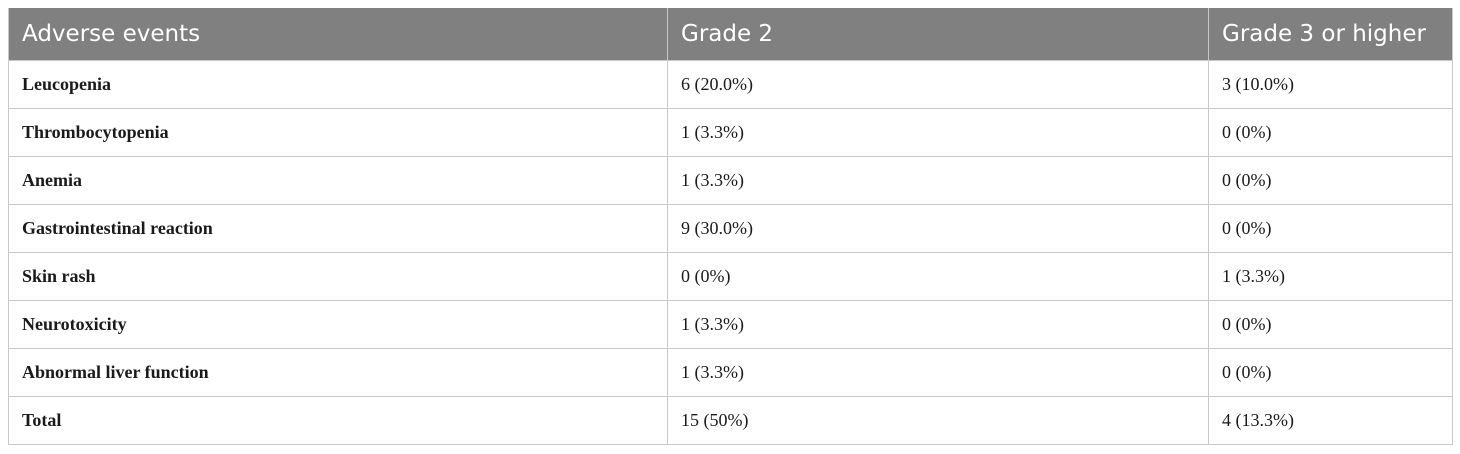 The height and width of the screenshot is (454, 1460). What do you see at coordinates (338, 132) in the screenshot?
I see `event-label: Thrombocytopenia` at bounding box center [338, 132].